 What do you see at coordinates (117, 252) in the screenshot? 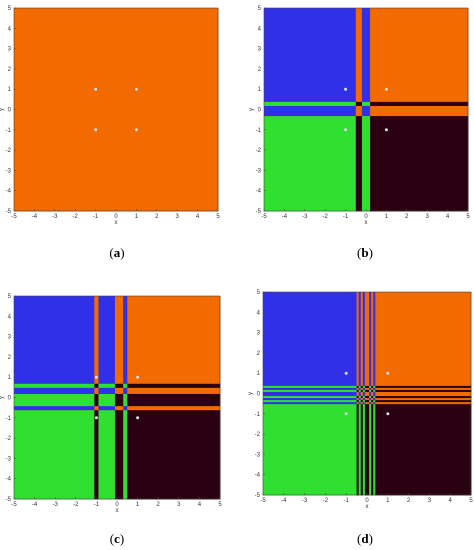
I see `panel-label-a-letter: a` at bounding box center [117, 252].